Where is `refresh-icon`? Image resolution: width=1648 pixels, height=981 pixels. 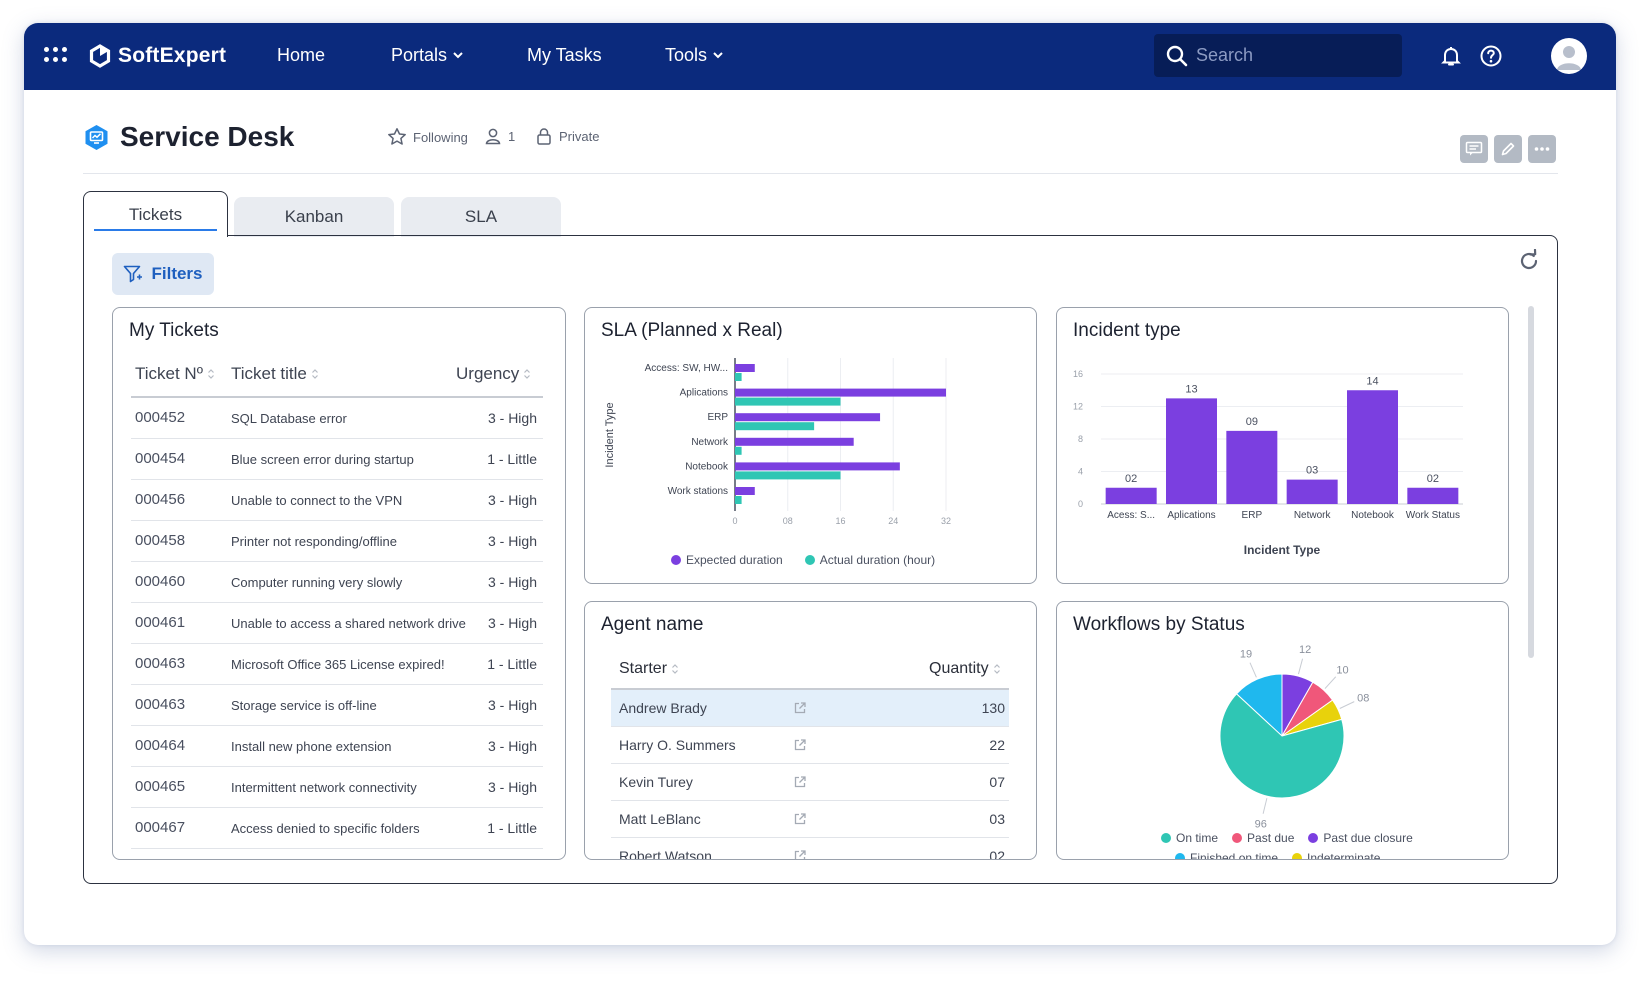
refresh-icon is located at coordinates (1529, 261).